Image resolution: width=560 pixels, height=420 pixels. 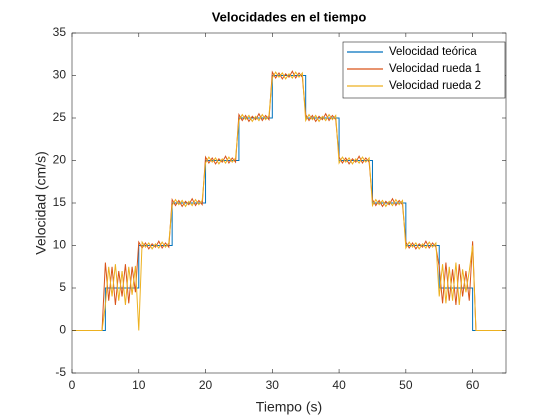 I want to click on legend-box, so click(x=424, y=70).